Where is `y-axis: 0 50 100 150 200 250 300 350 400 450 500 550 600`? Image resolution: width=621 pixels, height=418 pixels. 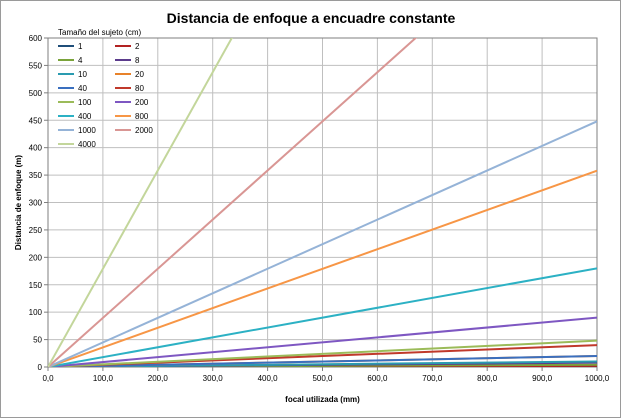 y-axis: 0 50 100 150 200 250 300 350 400 450 500 550 600 is located at coordinates (38, 203).